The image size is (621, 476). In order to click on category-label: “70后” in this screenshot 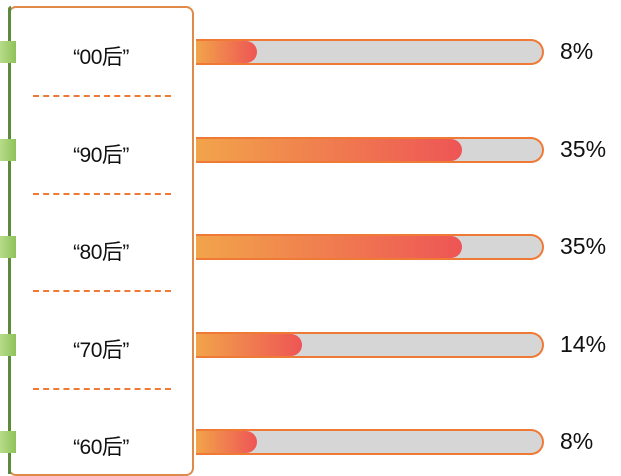, I will do `click(101, 350)`.